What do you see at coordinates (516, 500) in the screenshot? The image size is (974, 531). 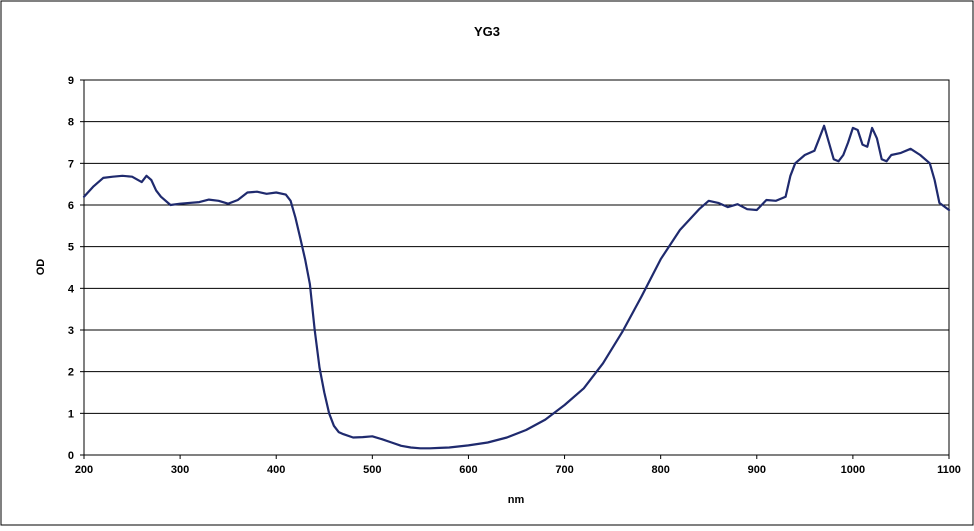 I see `x-axis-label: nm` at bounding box center [516, 500].